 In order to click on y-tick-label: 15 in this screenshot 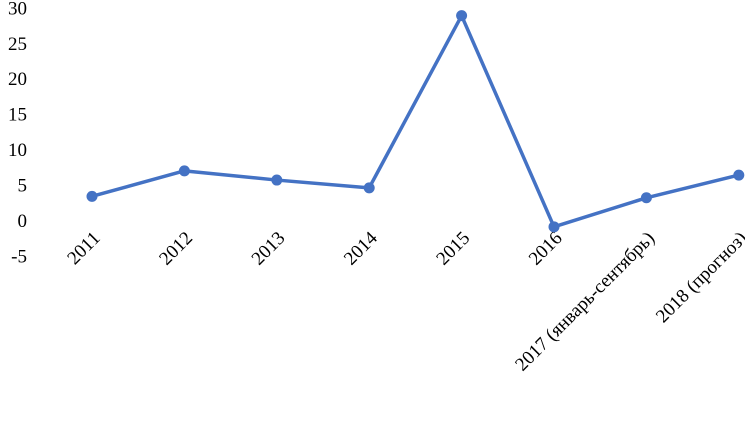, I will do `click(17, 115)`.